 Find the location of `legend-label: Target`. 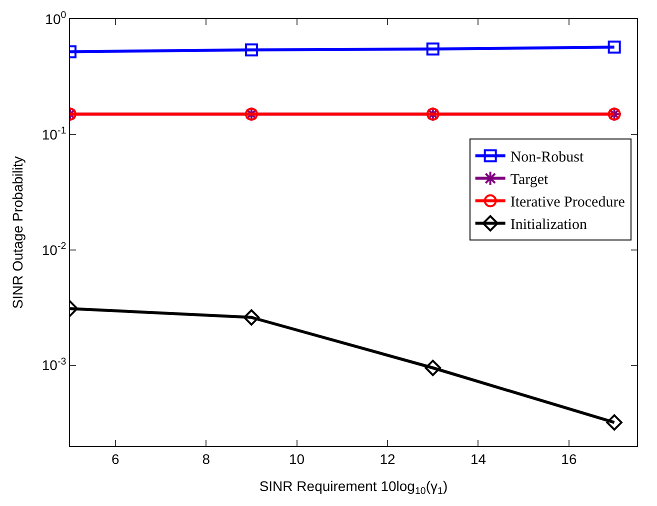

legend-label: Target is located at coordinates (529, 180).